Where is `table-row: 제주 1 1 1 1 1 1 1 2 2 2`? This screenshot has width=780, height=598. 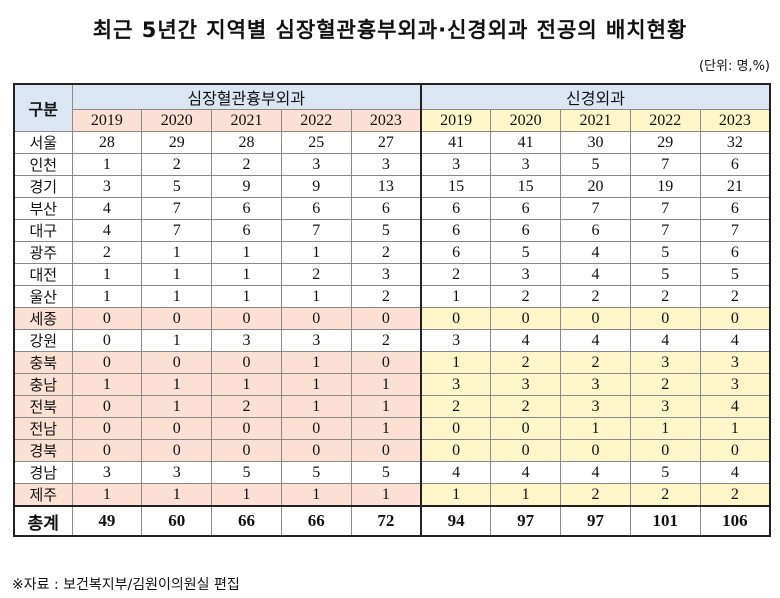 table-row: 제주 1 1 1 1 1 1 1 2 2 2 is located at coordinates (392, 495).